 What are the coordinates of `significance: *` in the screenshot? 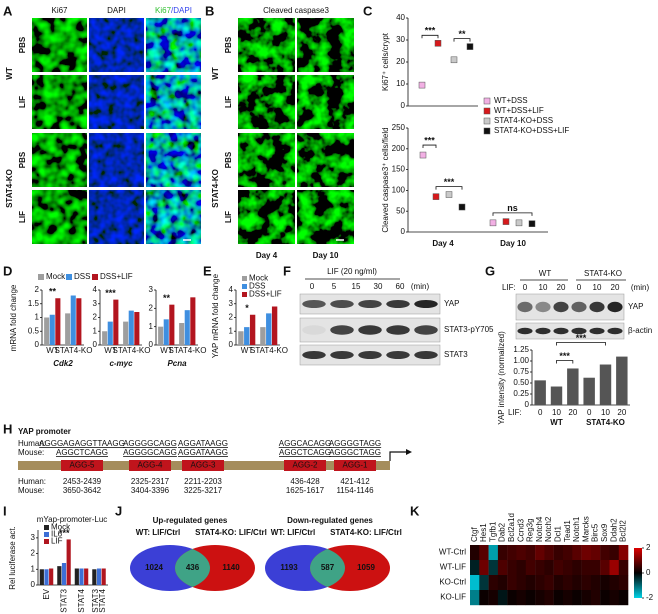 It's located at (247, 308).